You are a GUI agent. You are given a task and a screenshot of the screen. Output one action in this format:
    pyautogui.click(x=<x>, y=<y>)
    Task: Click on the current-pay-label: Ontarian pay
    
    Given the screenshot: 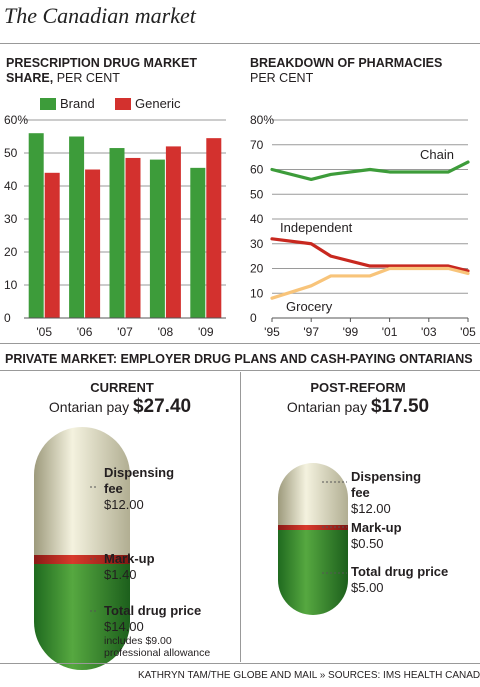 What is the action you would take?
    pyautogui.click(x=89, y=407)
    